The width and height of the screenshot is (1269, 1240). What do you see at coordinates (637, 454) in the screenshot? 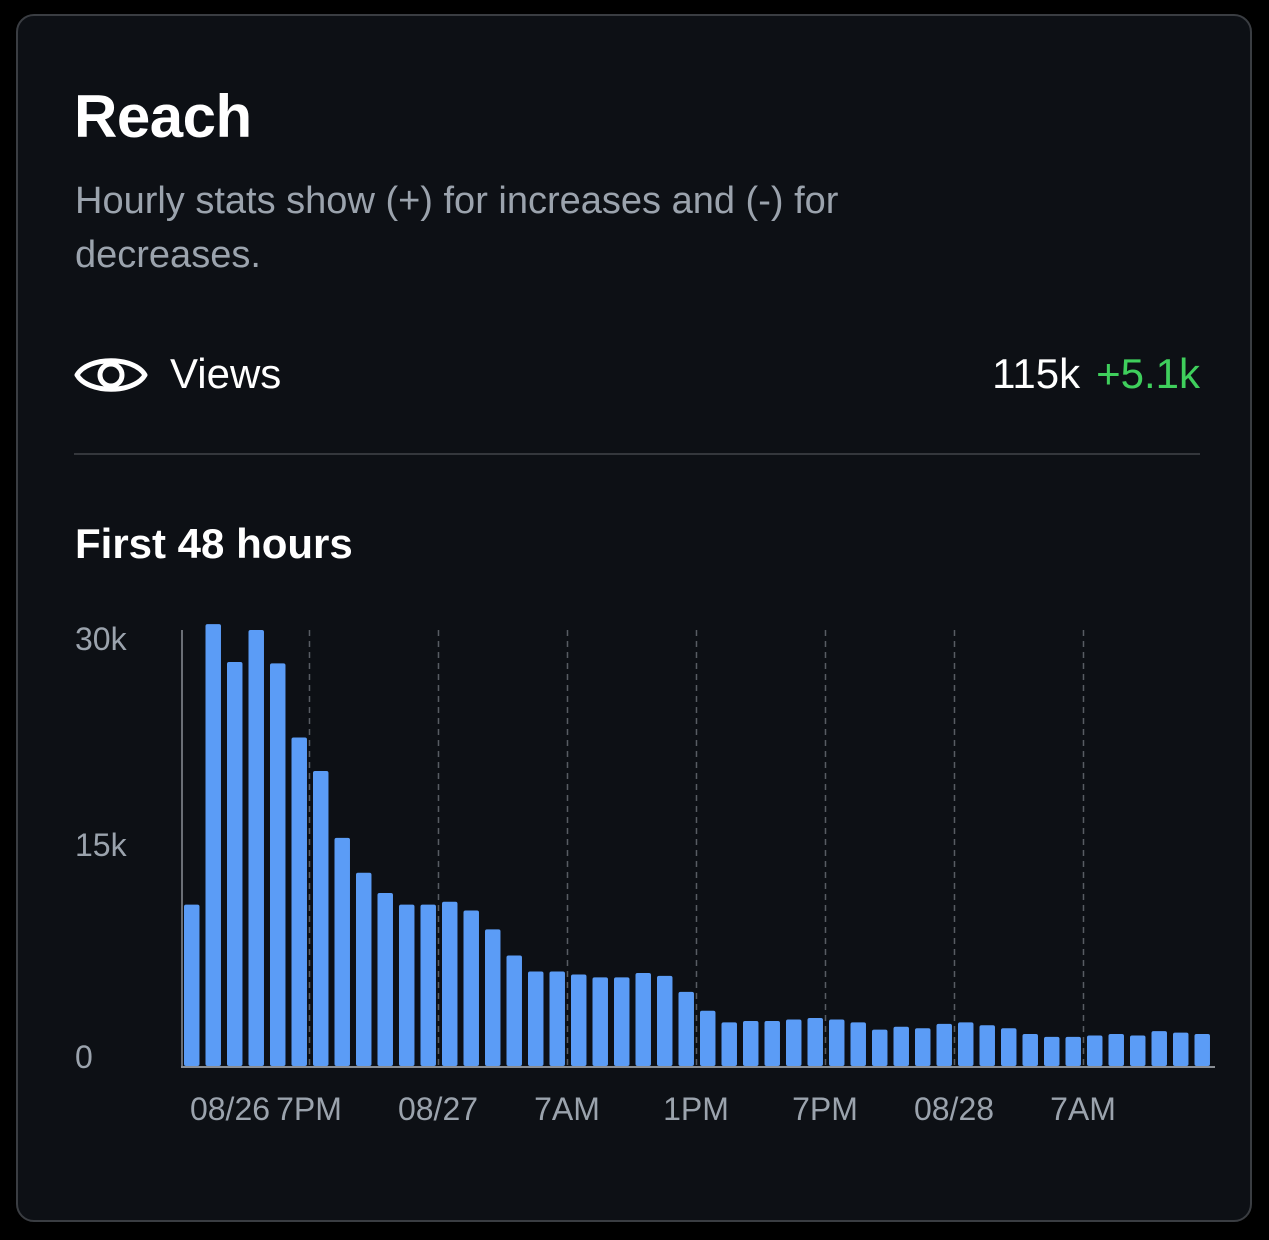
I see `divider` at bounding box center [637, 454].